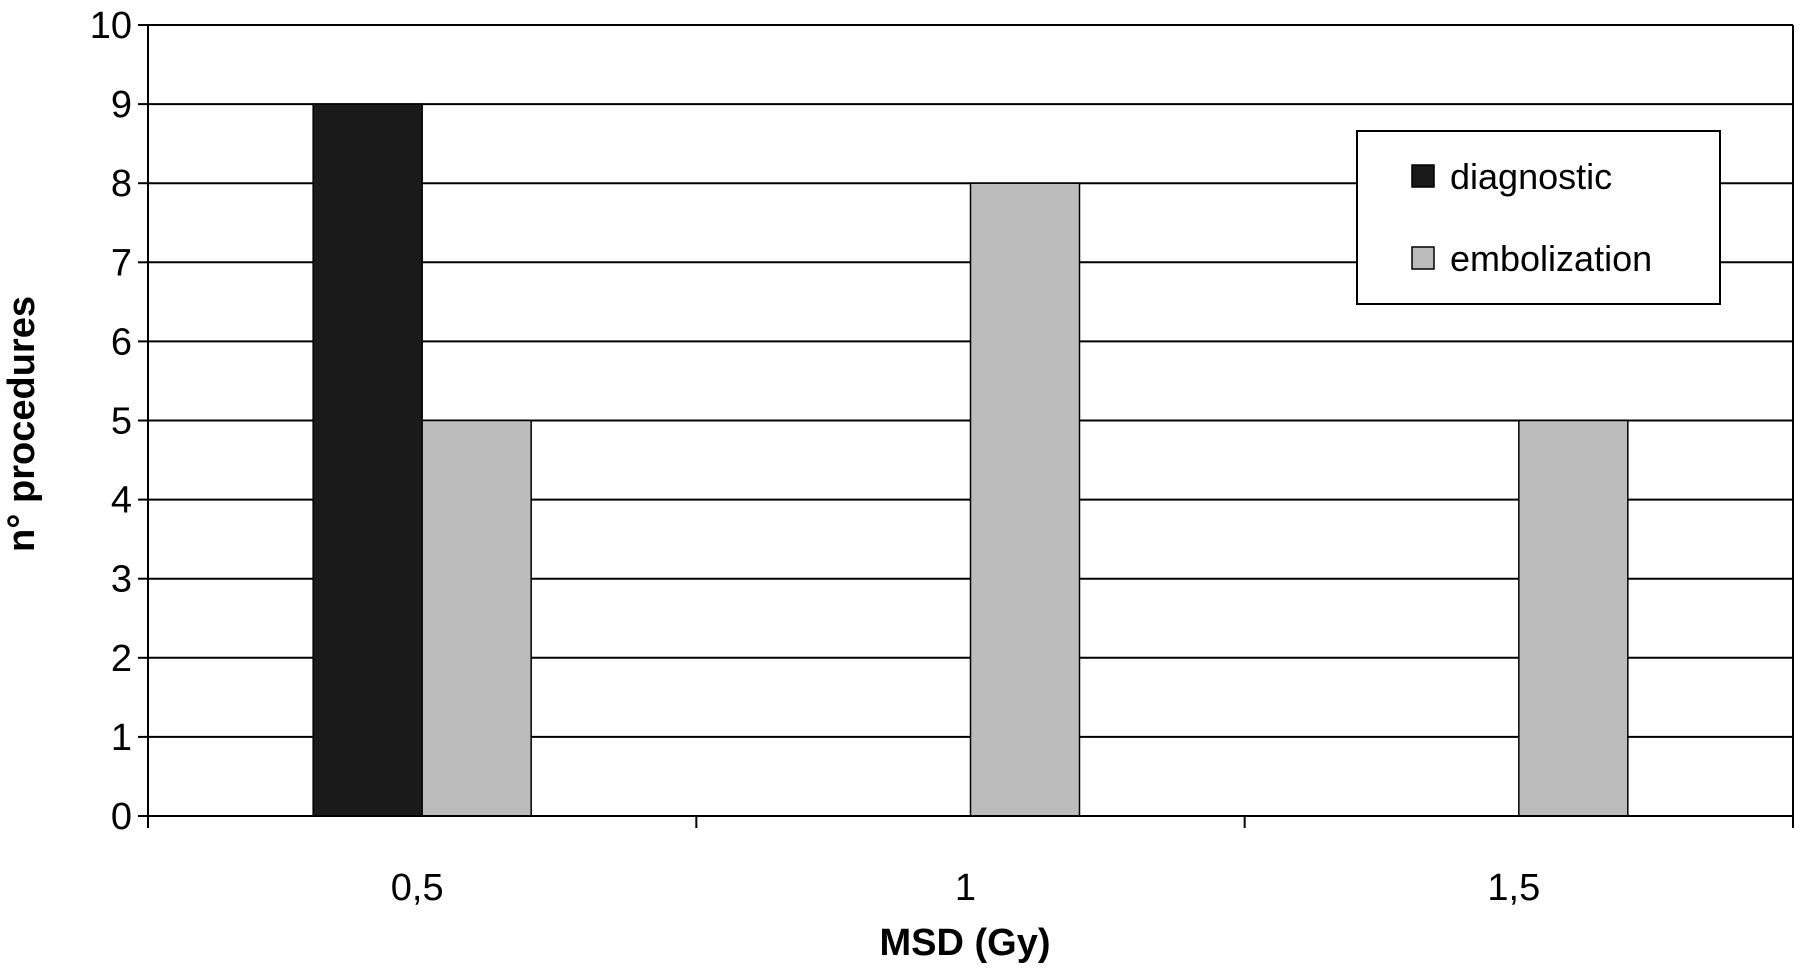 The image size is (1800, 973). I want to click on y-tick-label: 6, so click(121, 342).